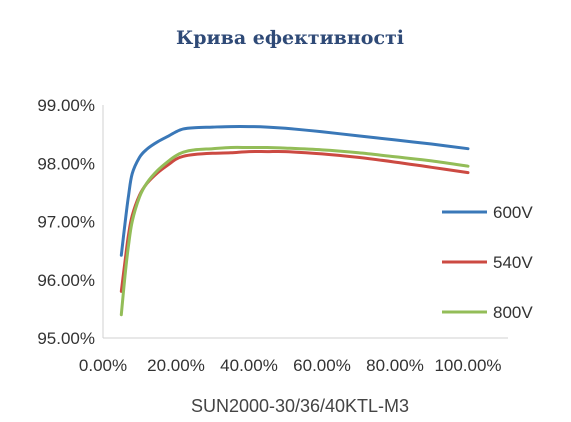 The height and width of the screenshot is (422, 571). I want to click on x-tick-label: 60.00%, so click(322, 365).